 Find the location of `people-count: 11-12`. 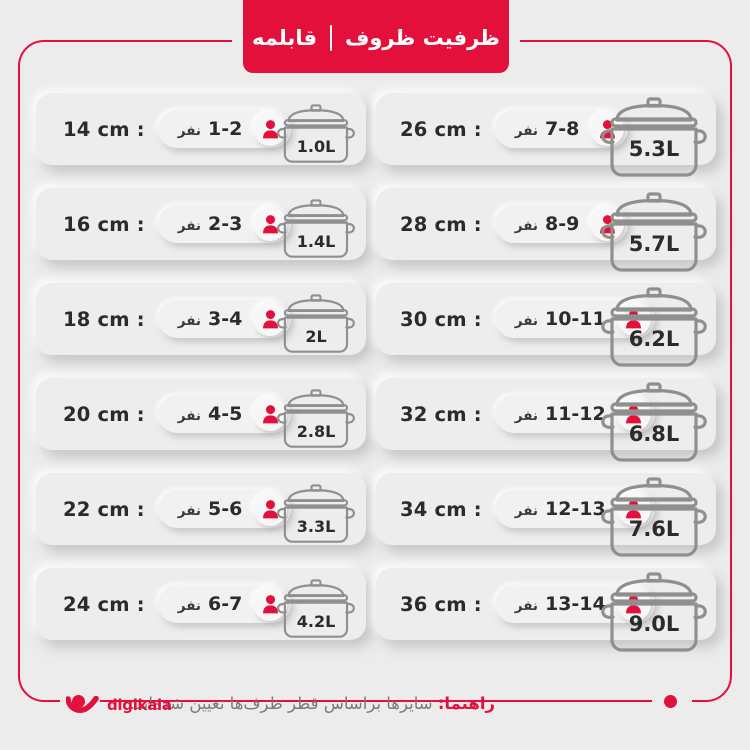

people-count: 11-12 is located at coordinates (575, 414).